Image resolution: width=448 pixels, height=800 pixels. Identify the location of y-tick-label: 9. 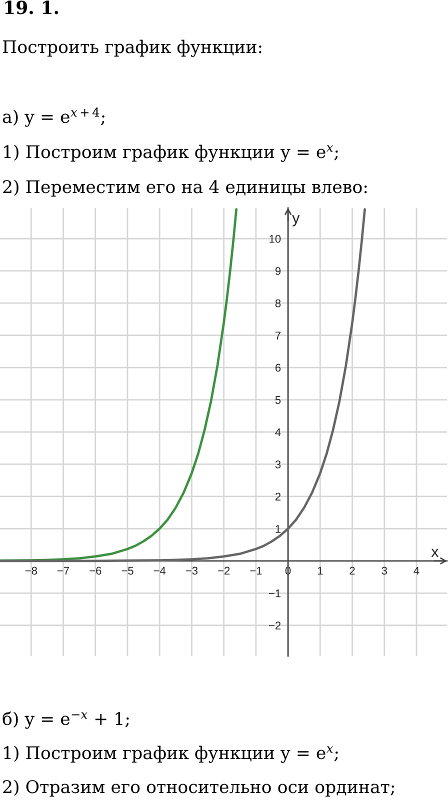
(278, 271).